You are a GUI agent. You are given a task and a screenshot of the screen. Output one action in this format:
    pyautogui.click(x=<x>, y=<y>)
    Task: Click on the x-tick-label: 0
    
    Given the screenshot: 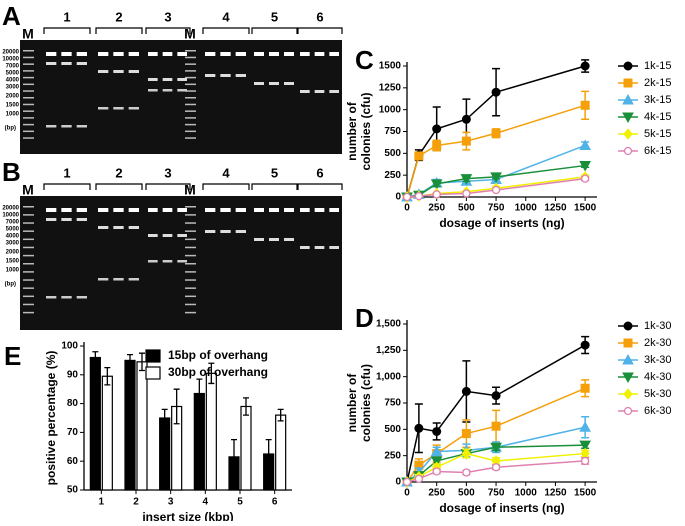 What is the action you would take?
    pyautogui.click(x=407, y=493)
    